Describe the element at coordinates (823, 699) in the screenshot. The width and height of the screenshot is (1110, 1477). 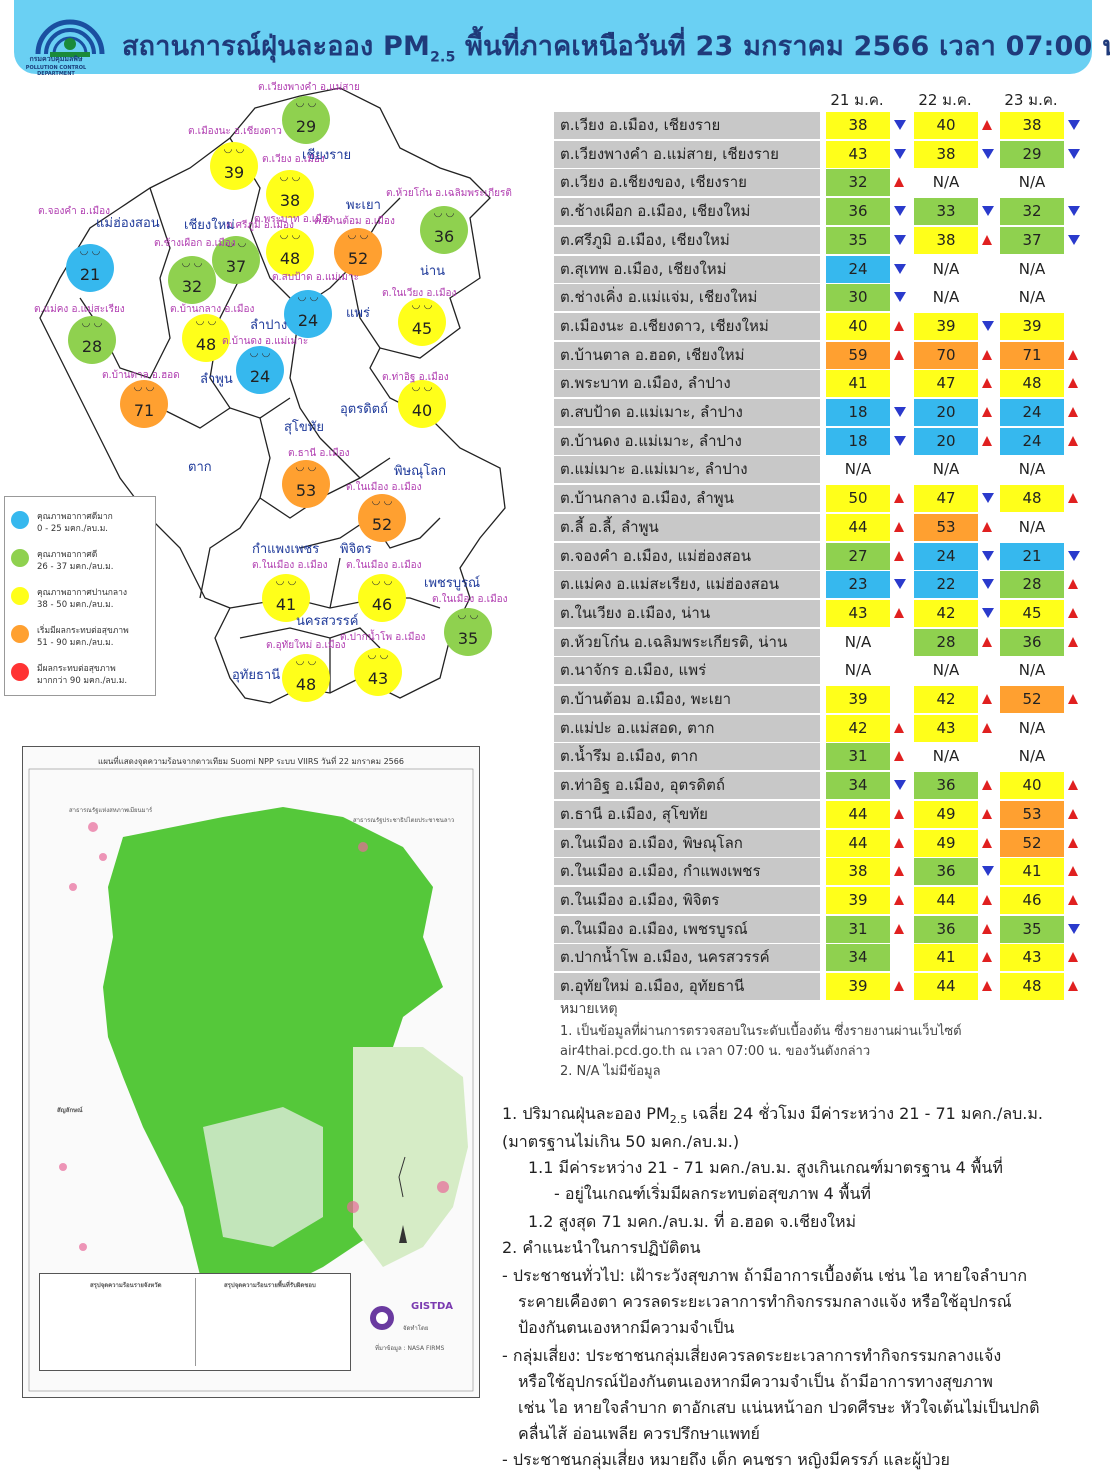
I see `table-row: ต.บ้านต้อม อ.เมือง, พะเยา 39 42 52` at that location.